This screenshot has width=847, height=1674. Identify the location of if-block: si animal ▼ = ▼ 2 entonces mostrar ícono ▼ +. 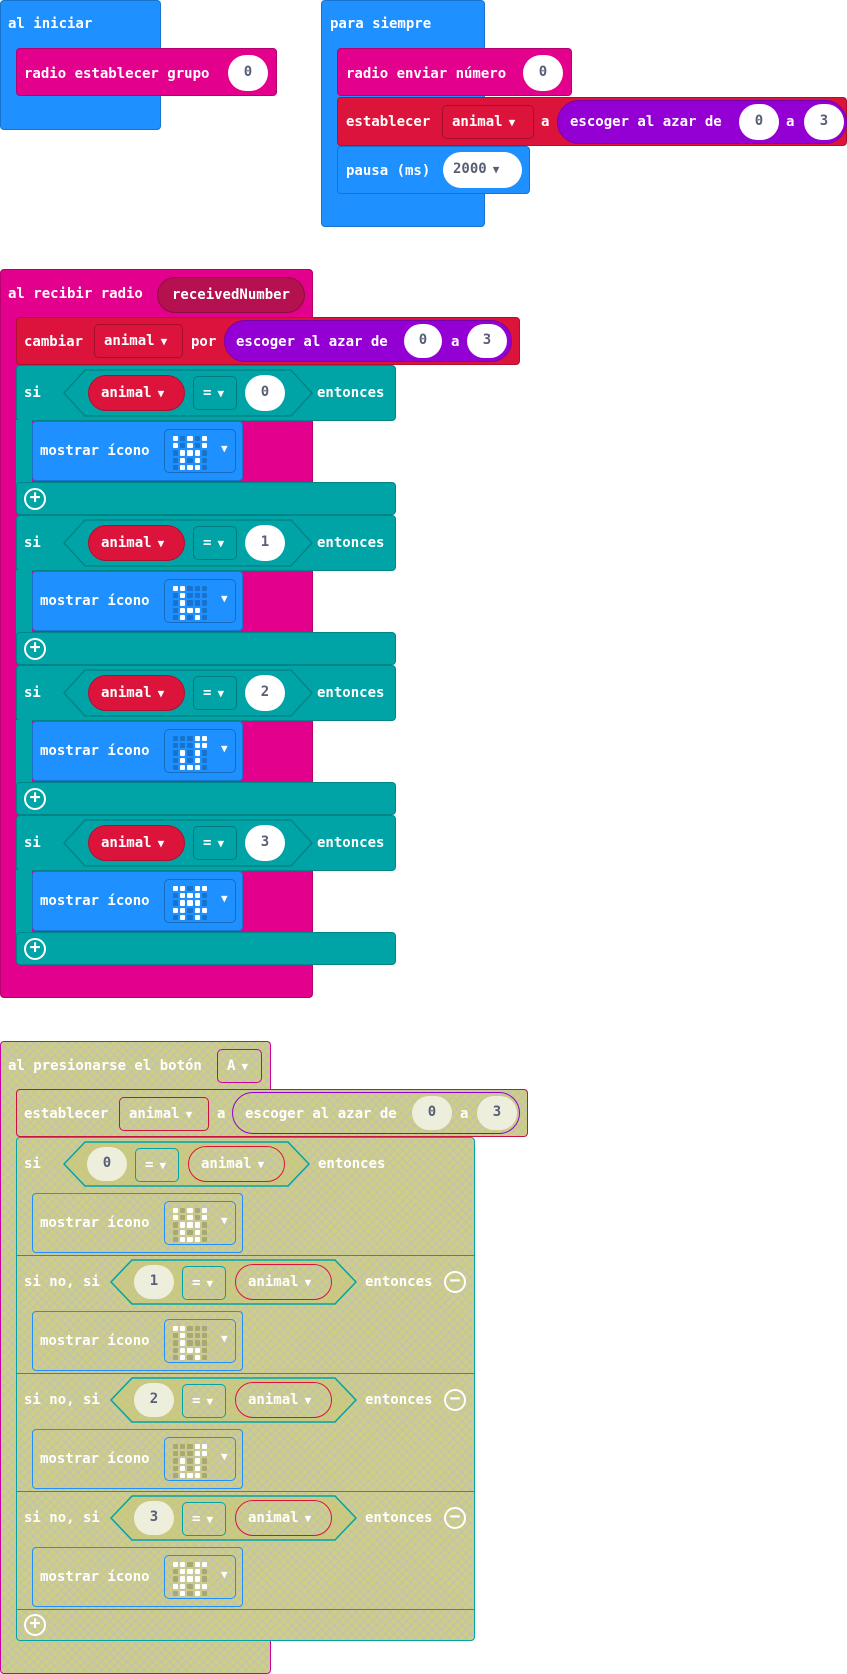
(206, 740).